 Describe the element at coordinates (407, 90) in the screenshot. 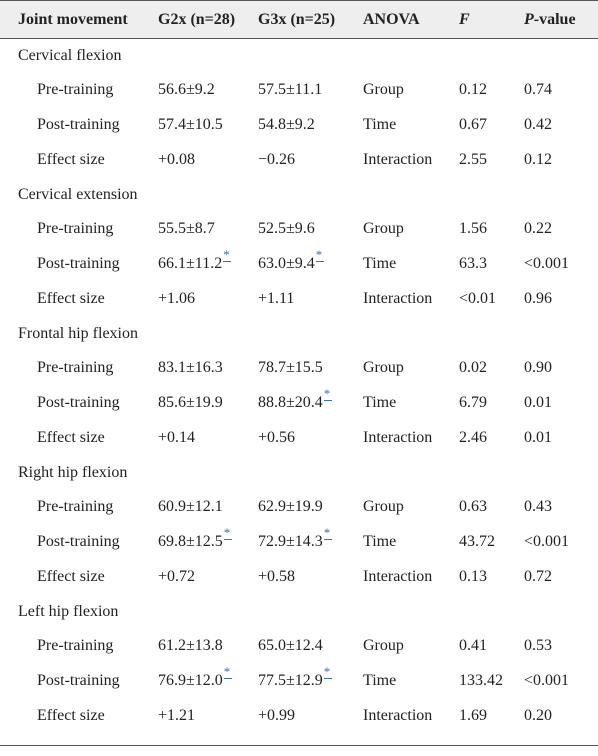

I see `cell-anova-term: Group` at that location.